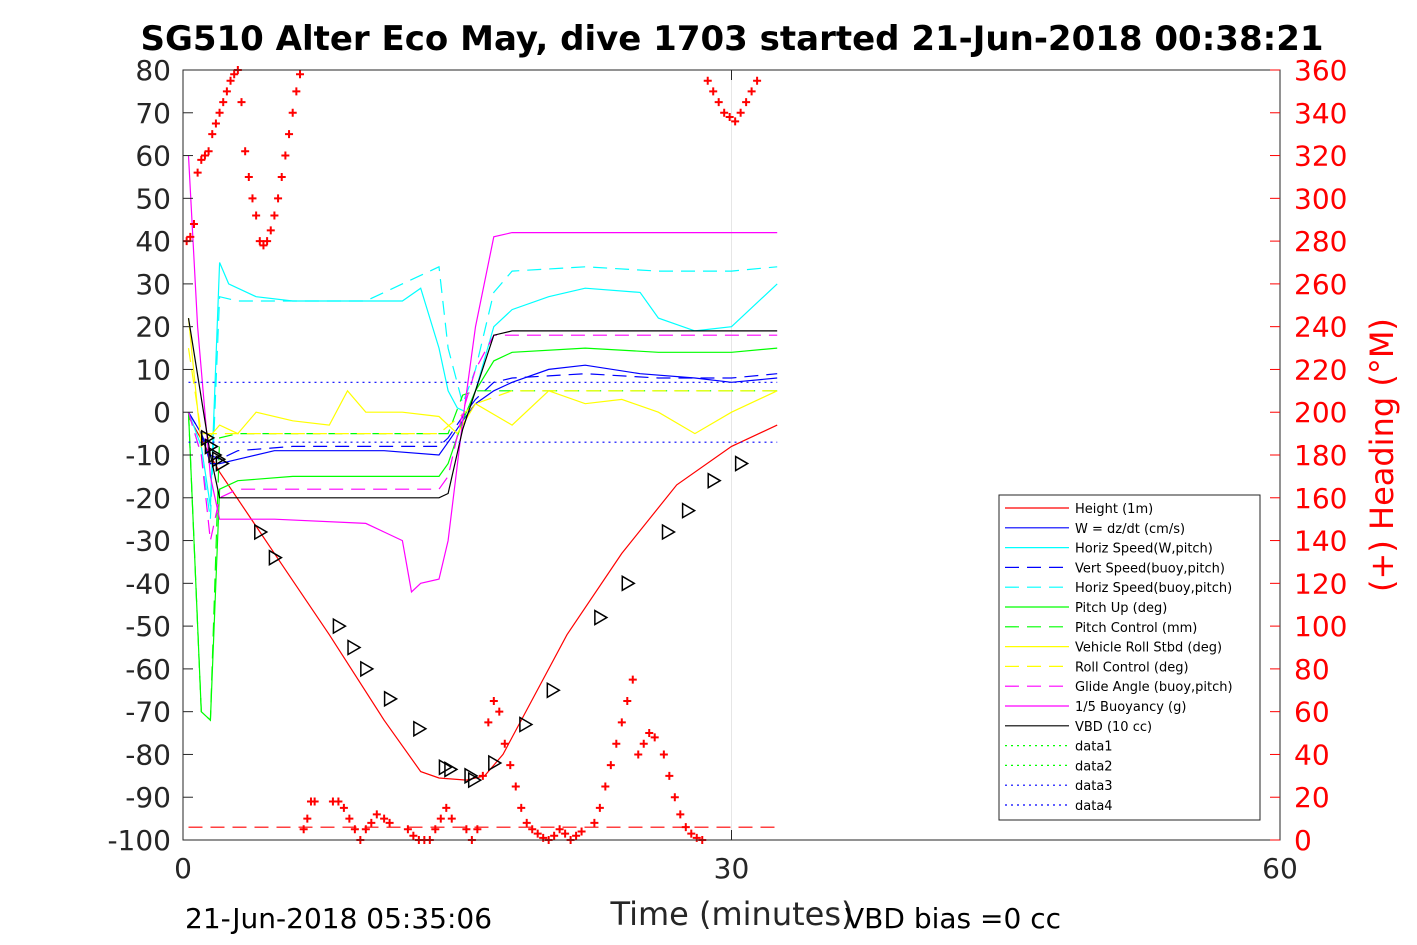  Describe the element at coordinates (953, 918) in the screenshot. I see `footer-vbd-bias: VBD bias =0 cc` at that location.